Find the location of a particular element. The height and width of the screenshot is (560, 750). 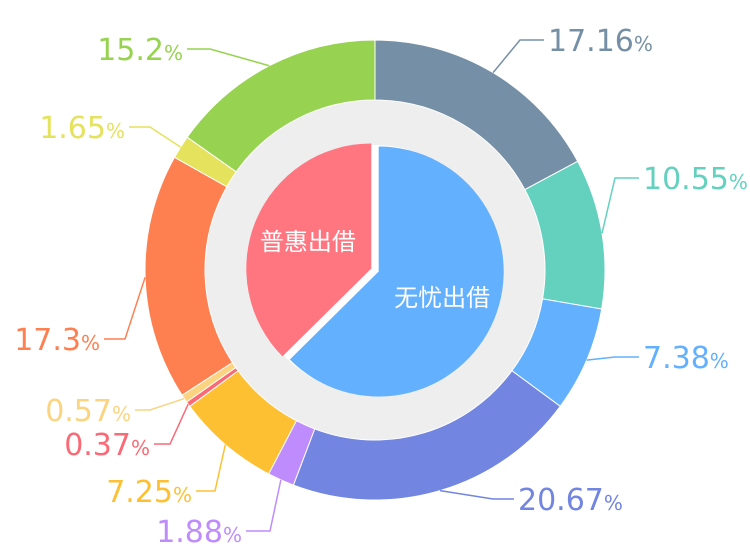

outer-slice-label-6: 0.37% is located at coordinates (107, 445).